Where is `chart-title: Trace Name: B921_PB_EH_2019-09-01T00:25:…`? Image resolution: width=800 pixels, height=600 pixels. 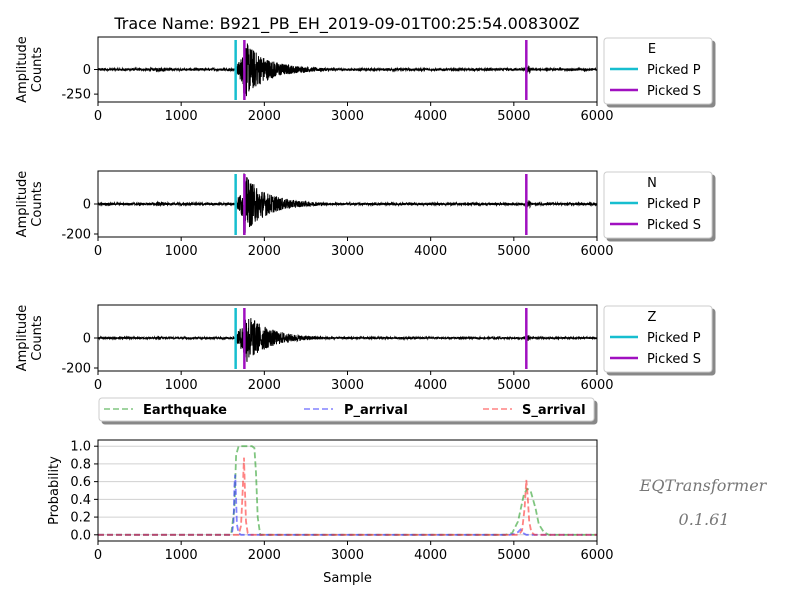 chart-title: Trace Name: B921_PB_EH_2019-09-01T00:25:… is located at coordinates (346, 24).